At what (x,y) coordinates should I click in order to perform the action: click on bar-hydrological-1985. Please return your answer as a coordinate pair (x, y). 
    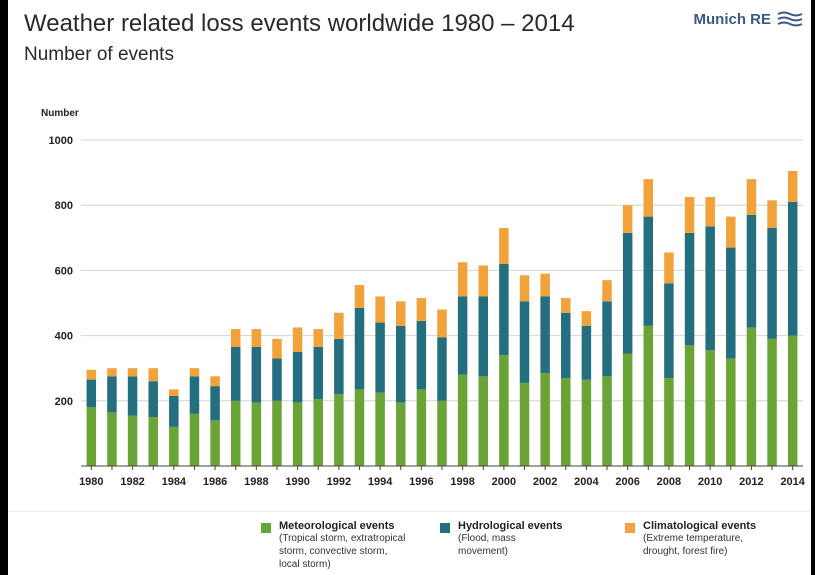
    Looking at the image, I should click on (194, 395).